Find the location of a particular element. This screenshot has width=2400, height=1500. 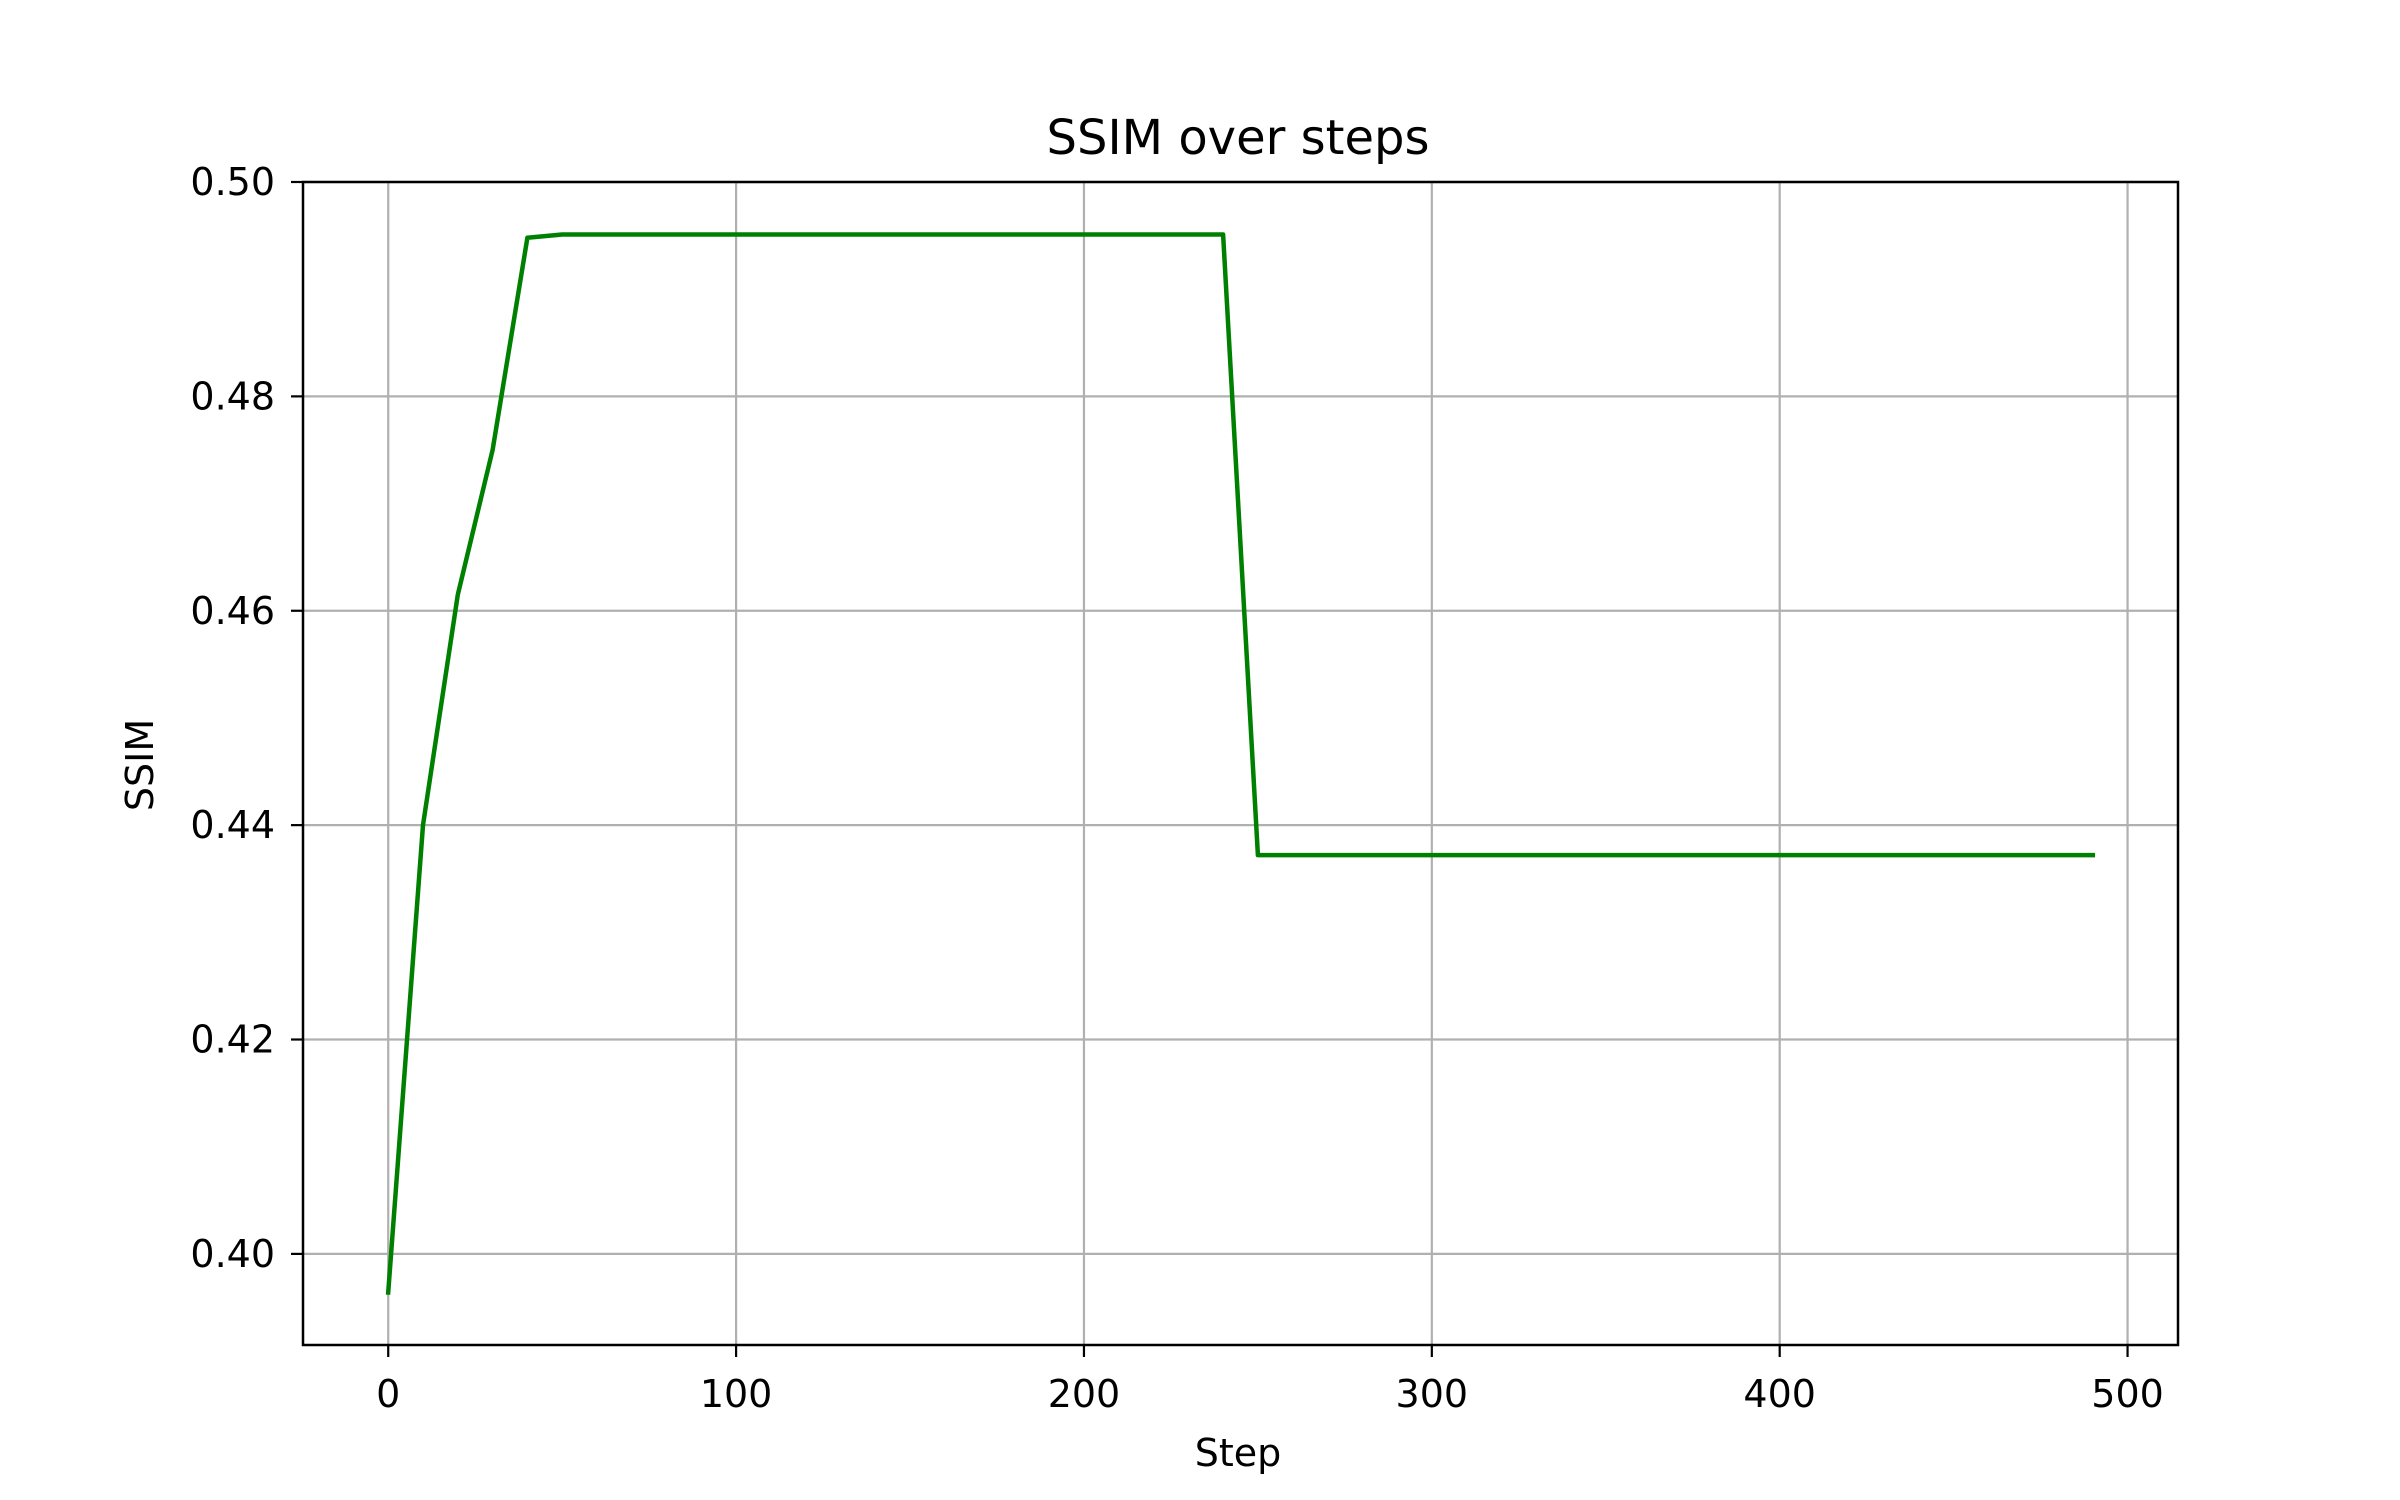

y-tick-label: 0.46 is located at coordinates (232, 611).